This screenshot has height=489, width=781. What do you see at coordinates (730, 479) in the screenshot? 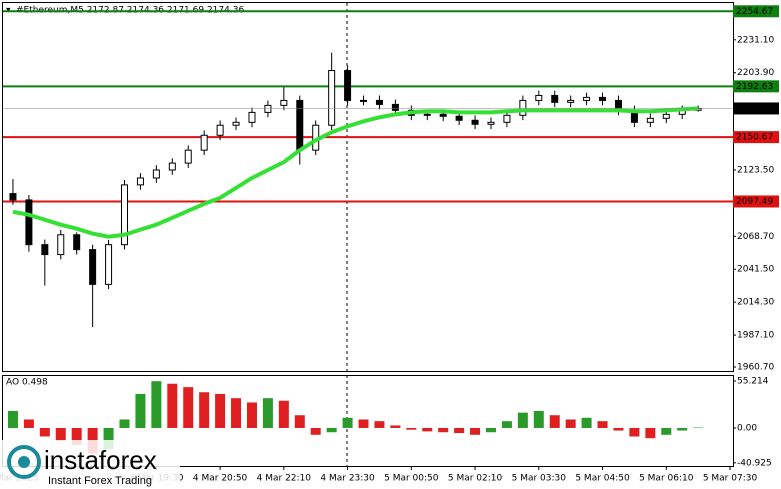
I see `x-tick-label: 5 Mar 07:30` at bounding box center [730, 479].